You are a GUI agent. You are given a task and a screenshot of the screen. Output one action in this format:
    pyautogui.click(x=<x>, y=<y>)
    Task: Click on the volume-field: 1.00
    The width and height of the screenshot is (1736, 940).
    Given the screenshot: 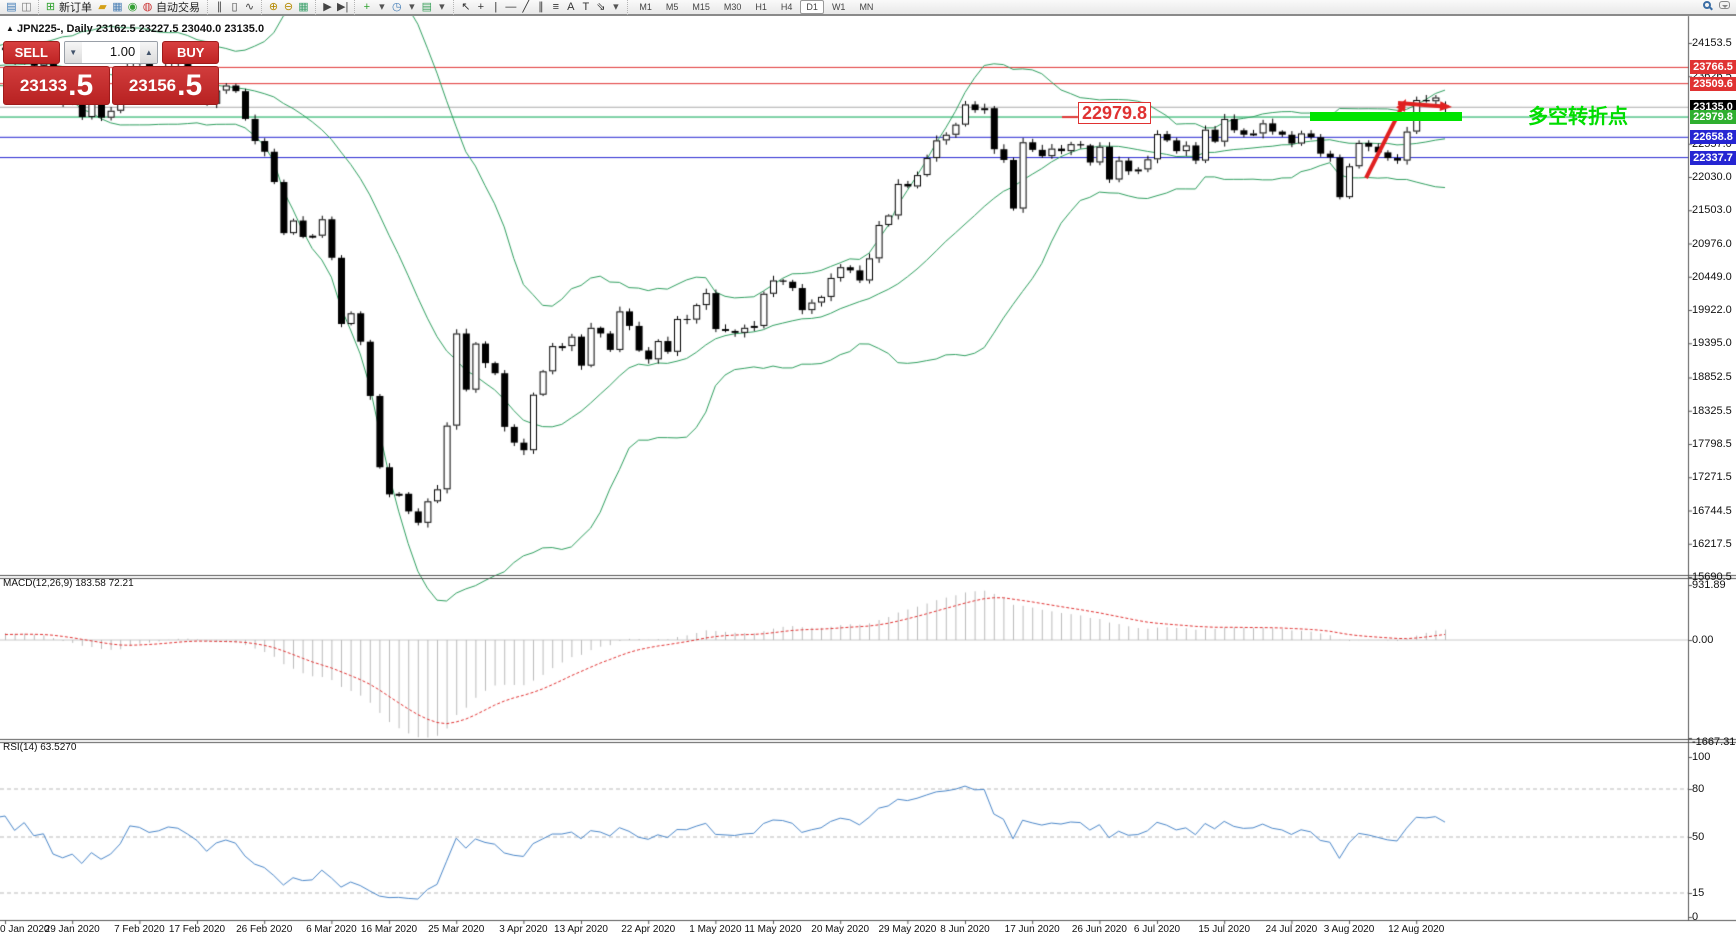 What is the action you would take?
    pyautogui.click(x=111, y=52)
    